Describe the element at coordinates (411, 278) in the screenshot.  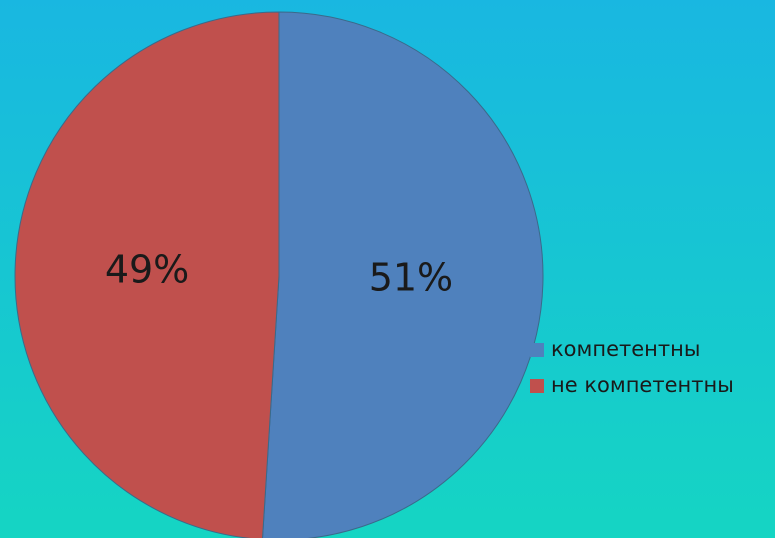
I see `value-label: 51%` at that location.